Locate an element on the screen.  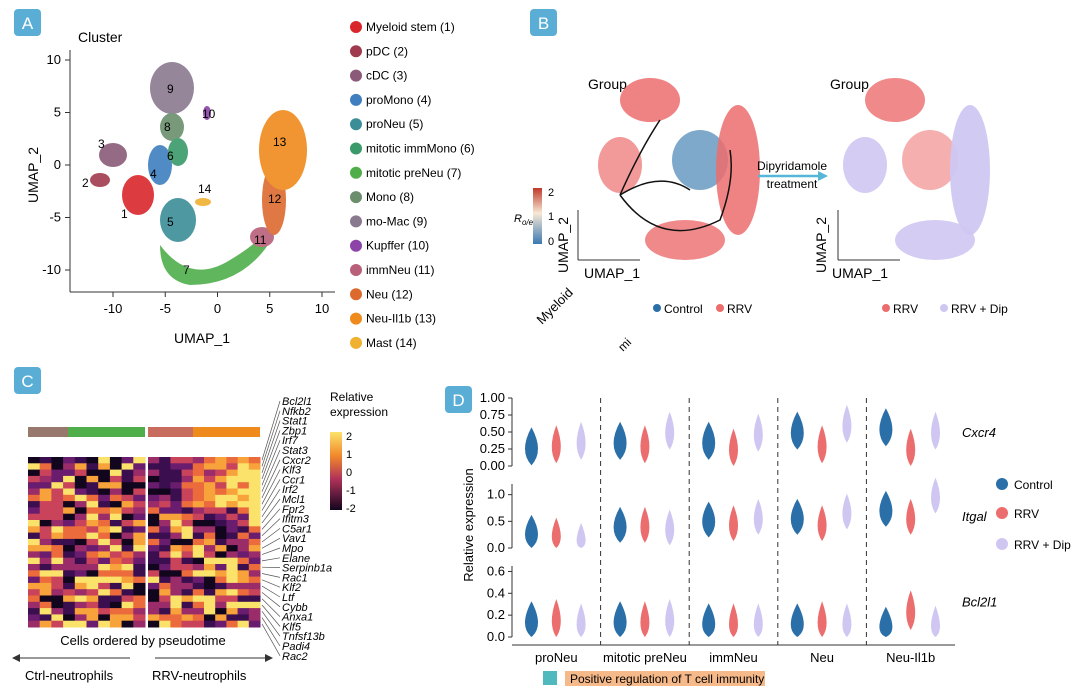
b-legend-control-dot is located at coordinates (657, 308).